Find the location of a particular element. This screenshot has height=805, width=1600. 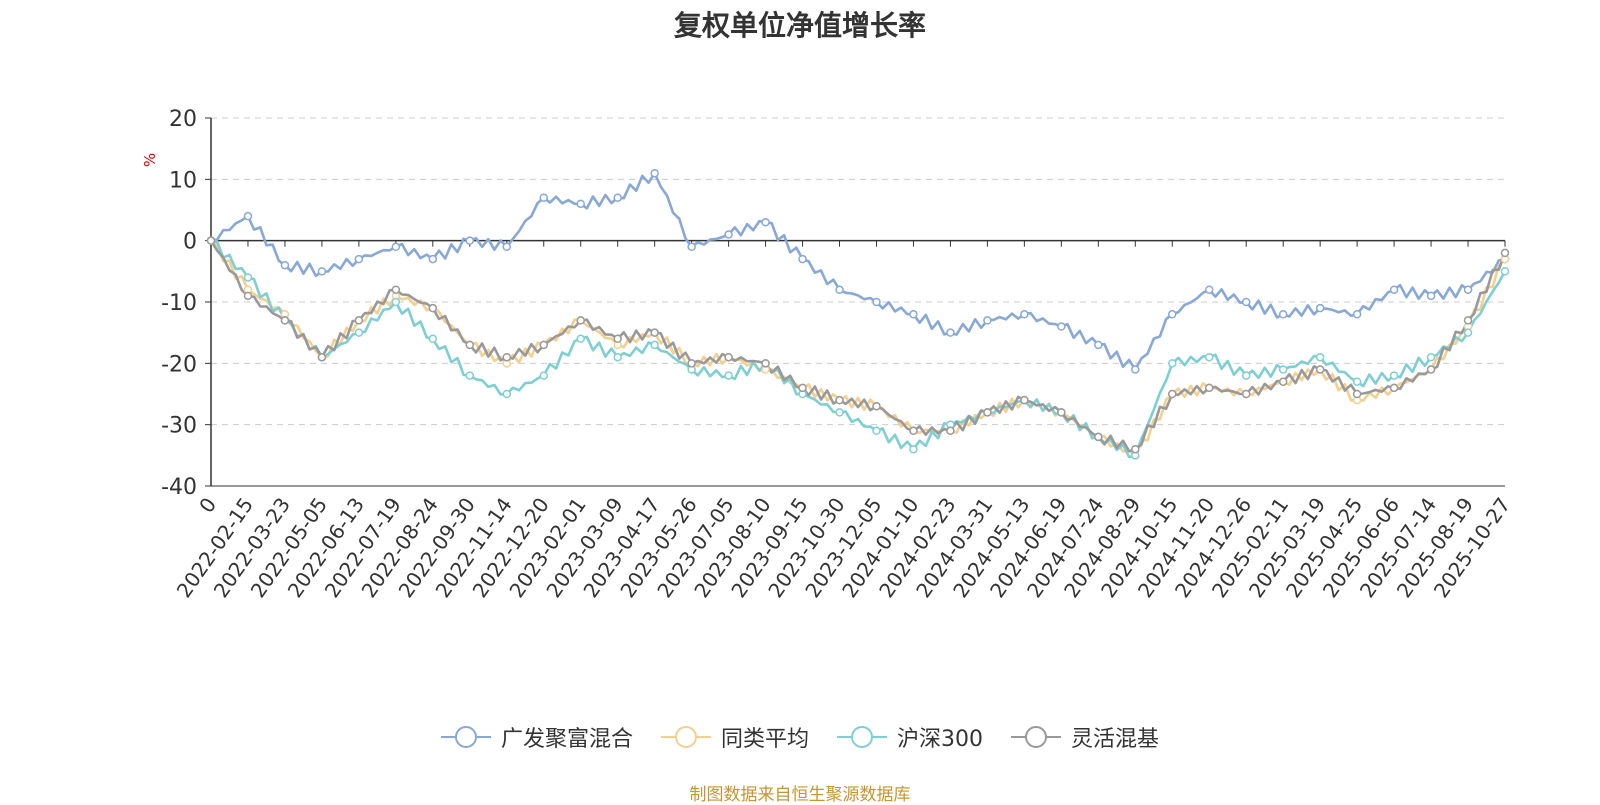

legend-label: 沪深300 is located at coordinates (940, 739).